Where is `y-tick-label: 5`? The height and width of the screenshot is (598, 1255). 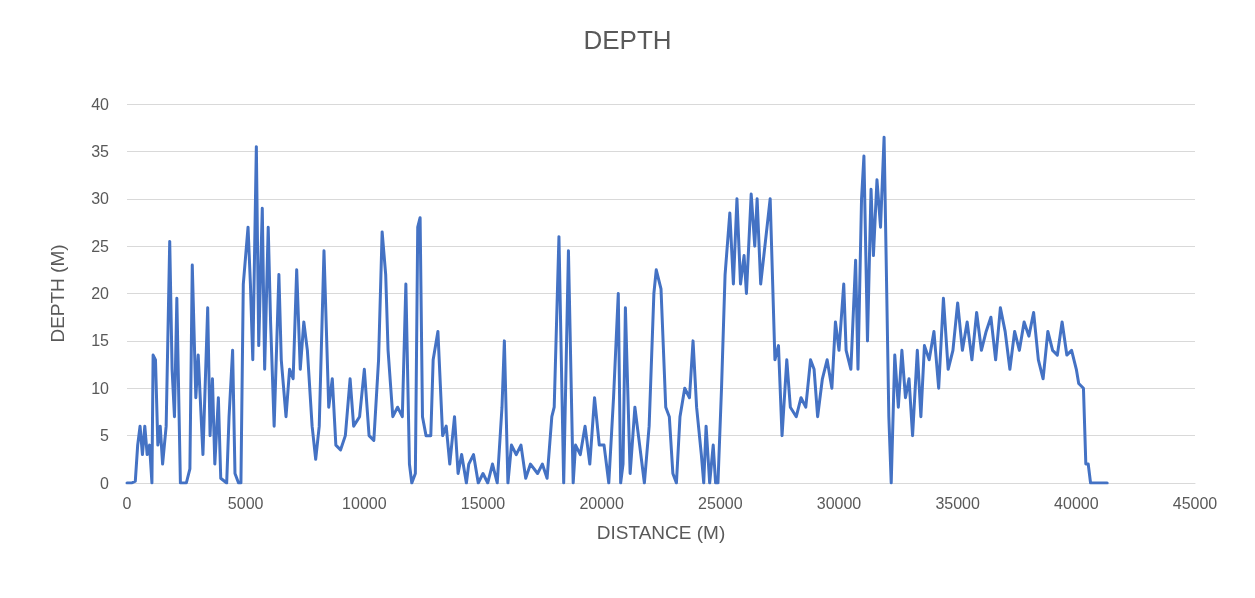
y-tick-label: 5 is located at coordinates (105, 436).